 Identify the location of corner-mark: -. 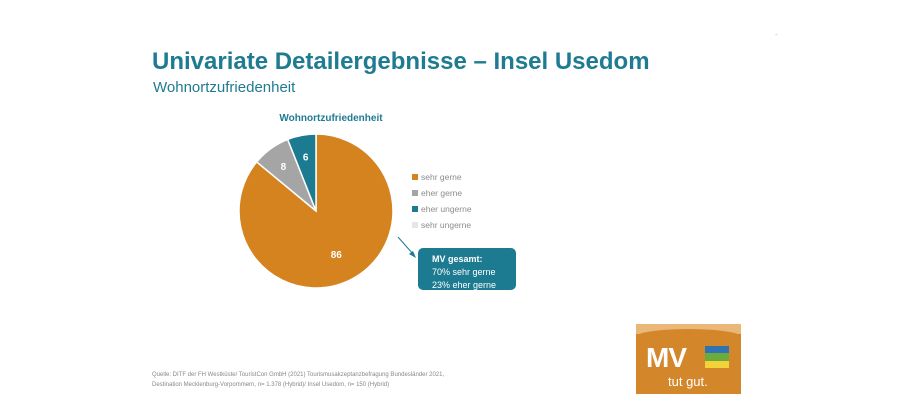
(776, 34).